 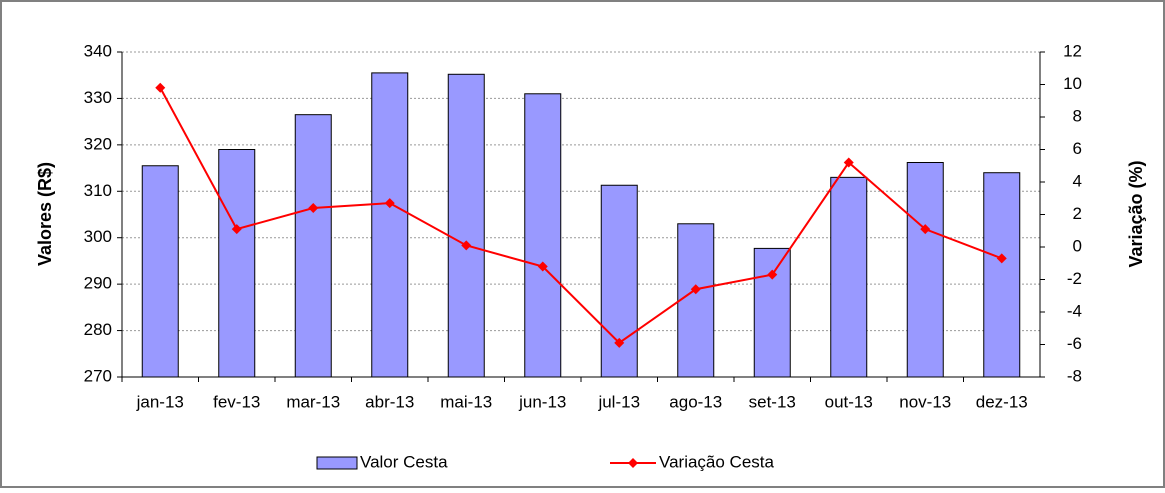 What do you see at coordinates (1077, 148) in the screenshot?
I see `y2-tick-label: 6` at bounding box center [1077, 148].